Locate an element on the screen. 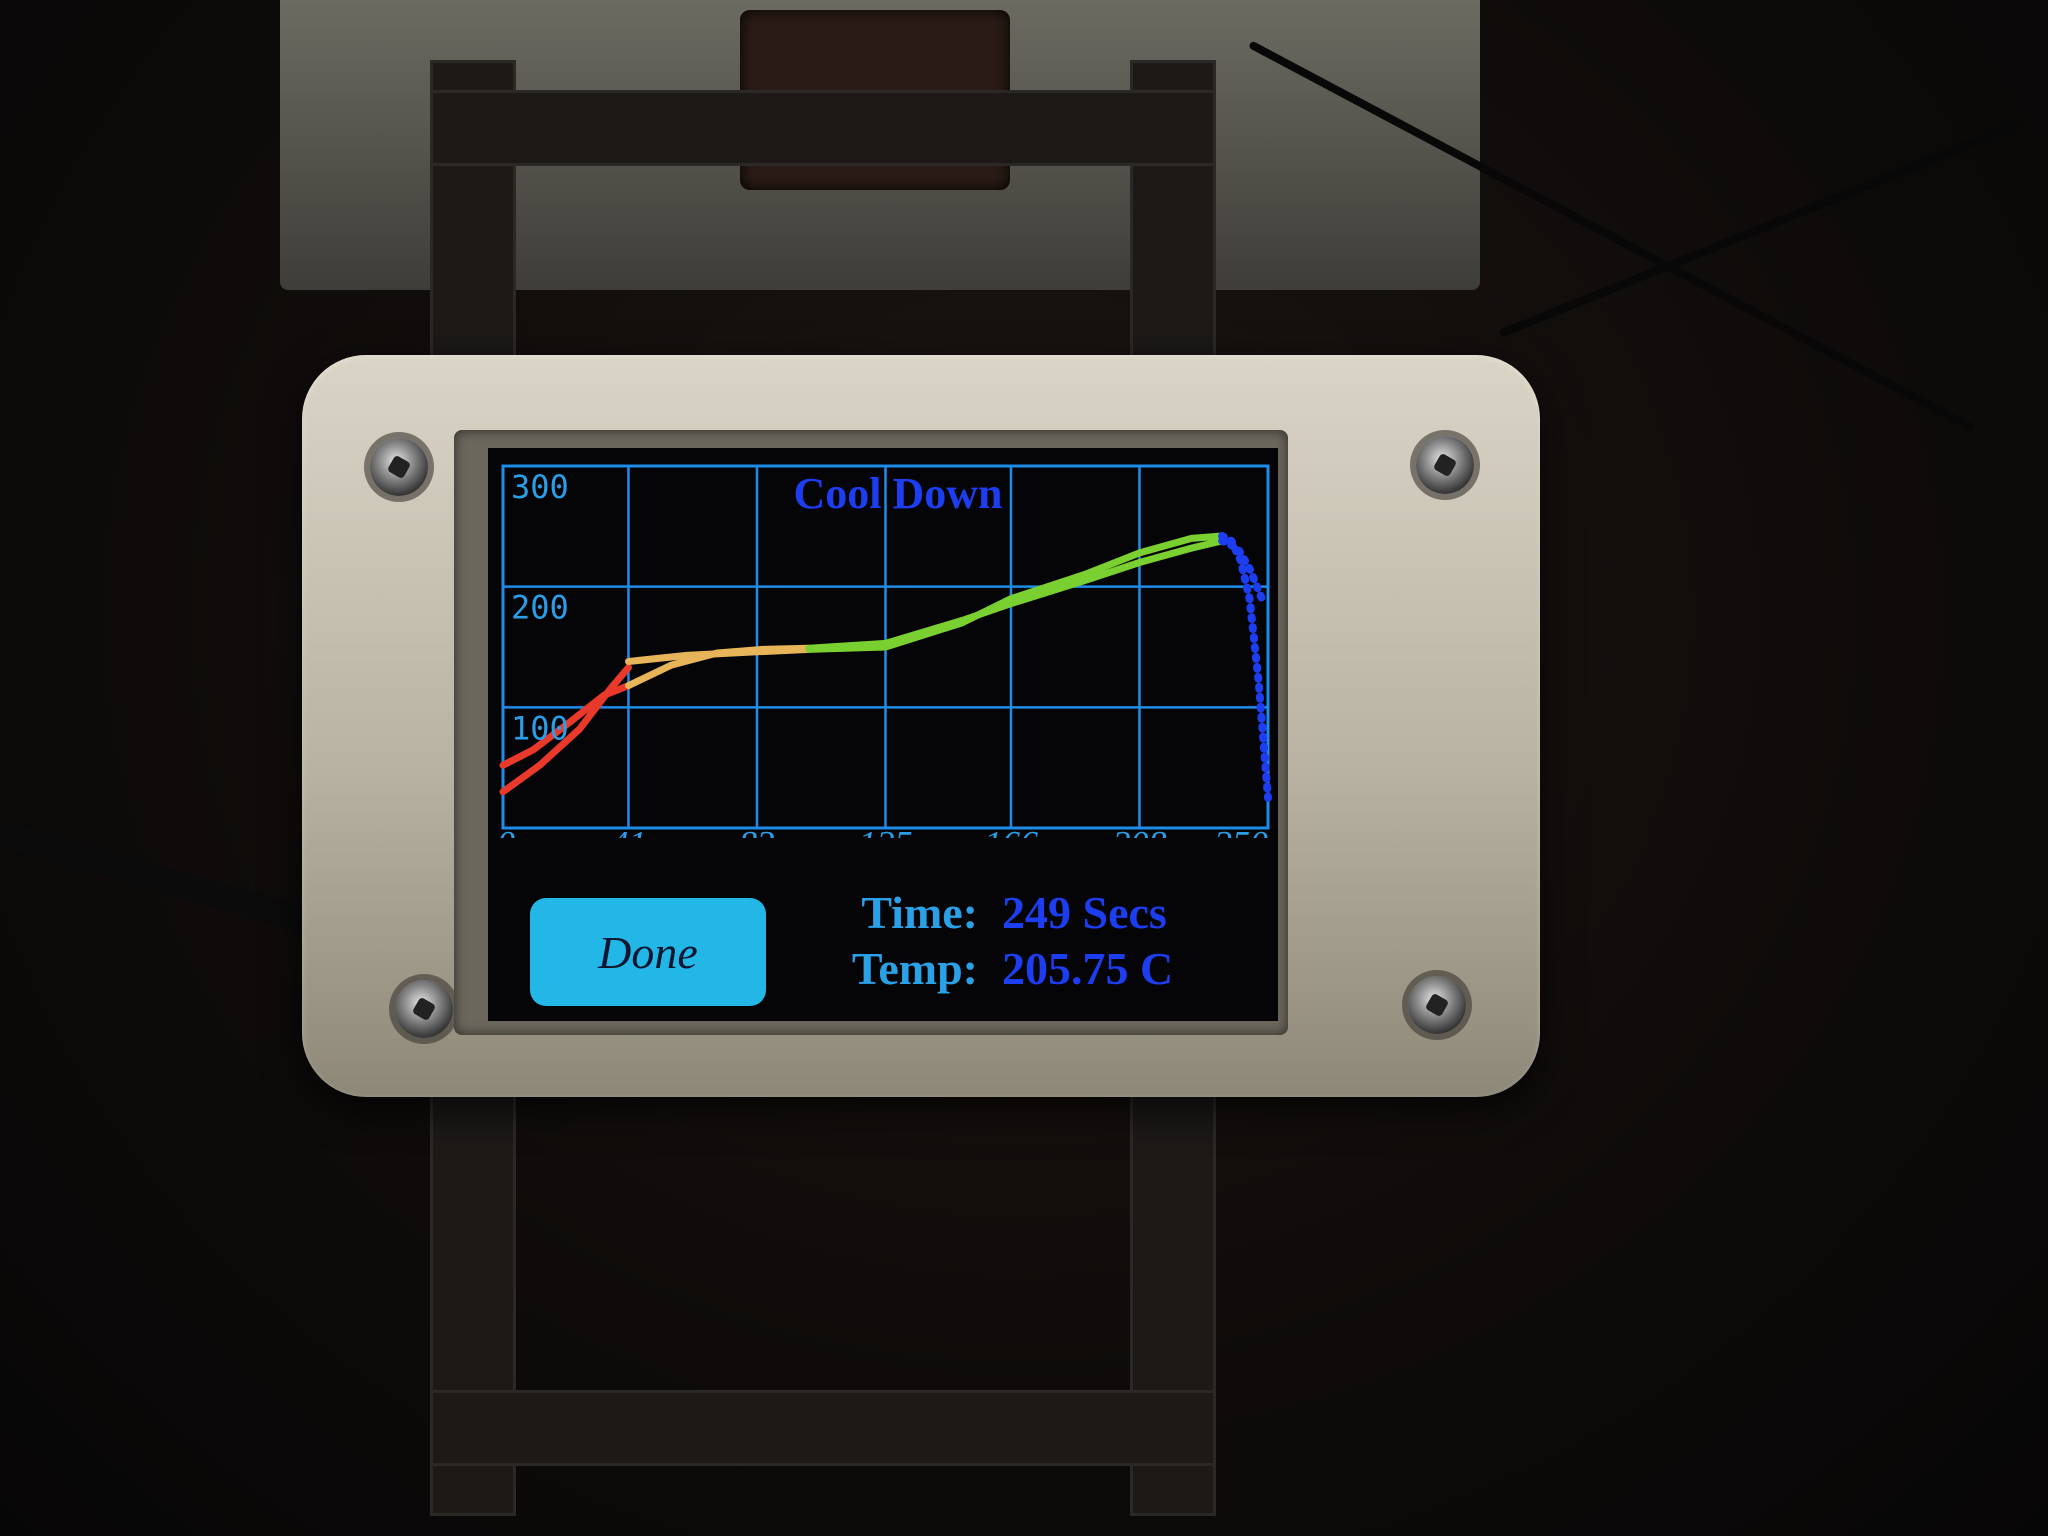 The height and width of the screenshot is (1536, 2048). preheat-measured-line is located at coordinates (565, 725).